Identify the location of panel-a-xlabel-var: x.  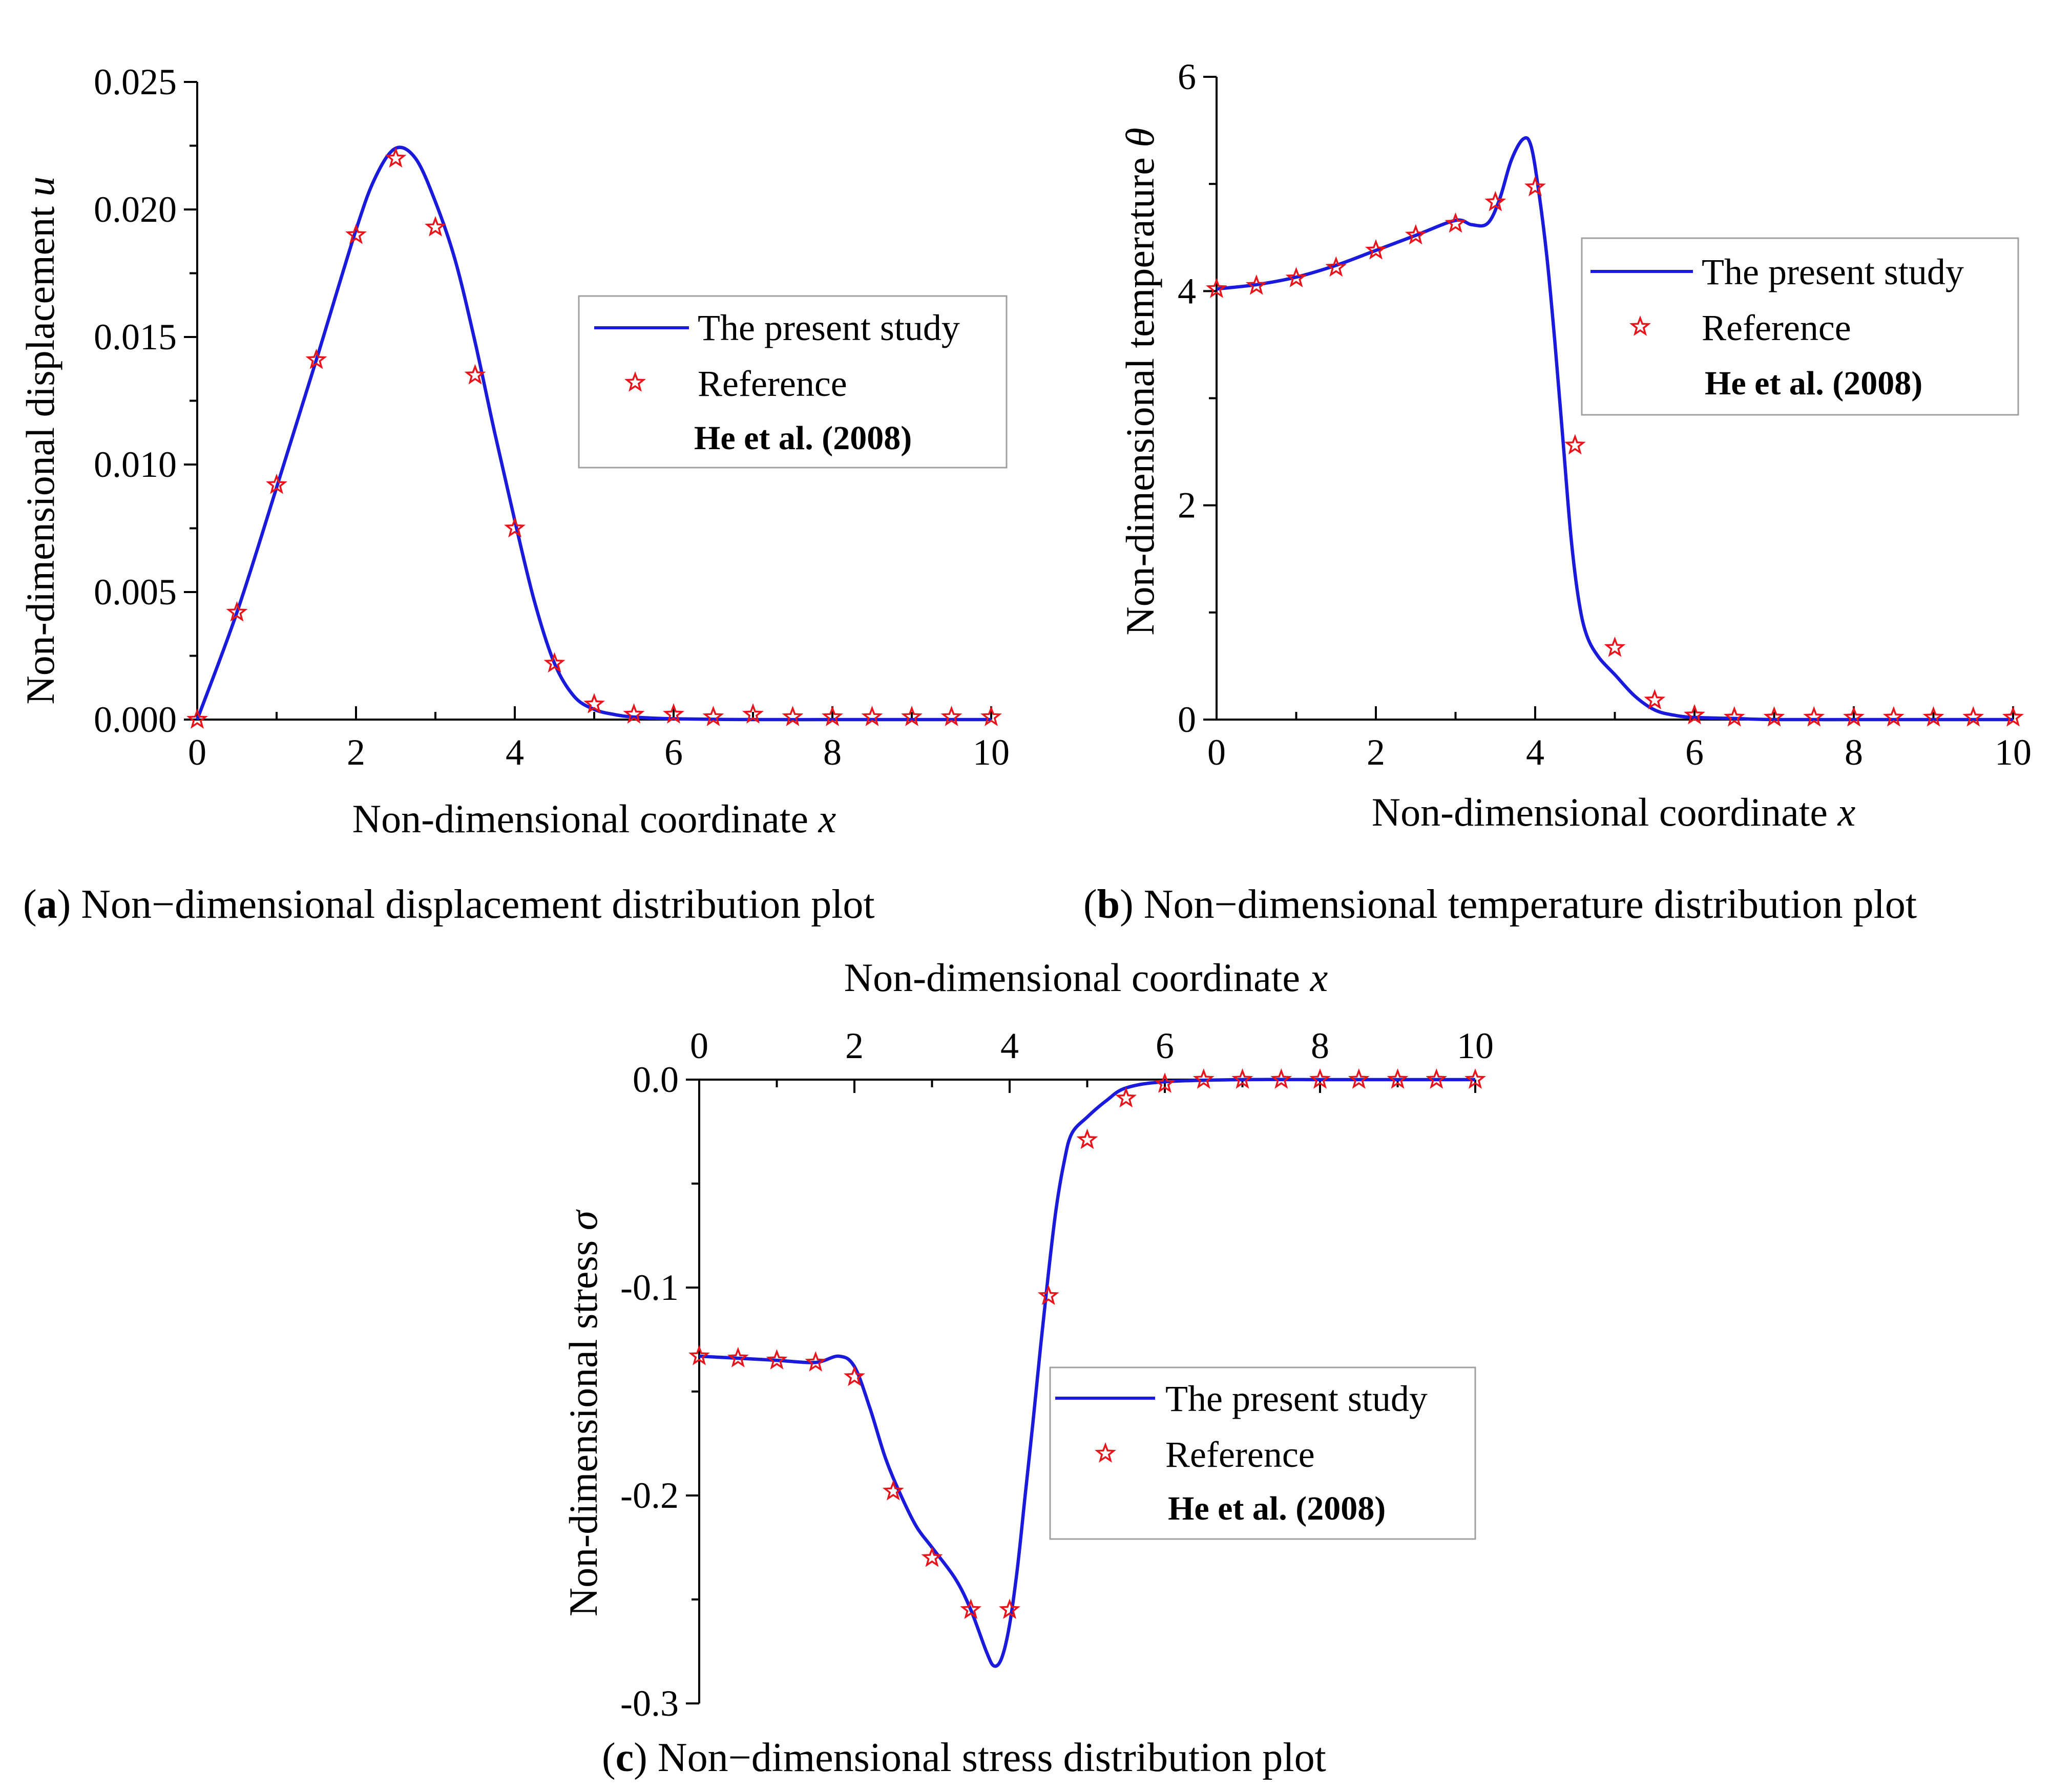
(827, 818).